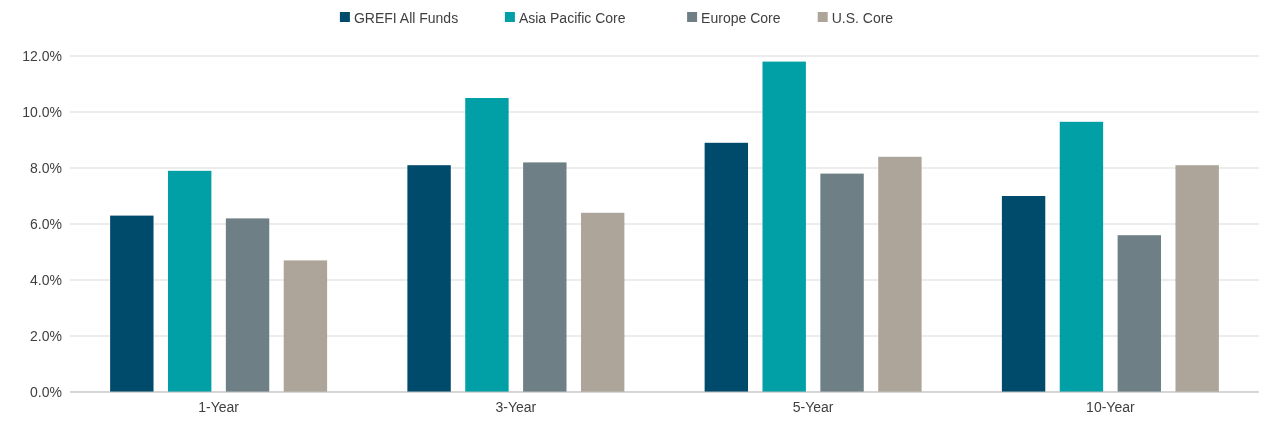 The width and height of the screenshot is (1271, 423). Describe the element at coordinates (46, 391) in the screenshot. I see `y-tick-label: 0.0%` at that location.